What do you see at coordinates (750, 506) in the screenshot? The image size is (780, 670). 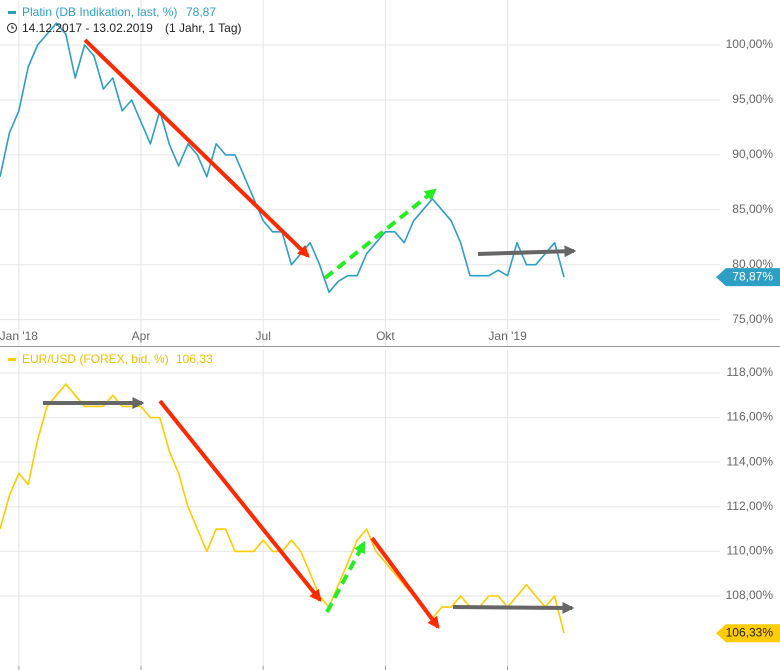 I see `y-tick-label: 112,00%` at bounding box center [750, 506].